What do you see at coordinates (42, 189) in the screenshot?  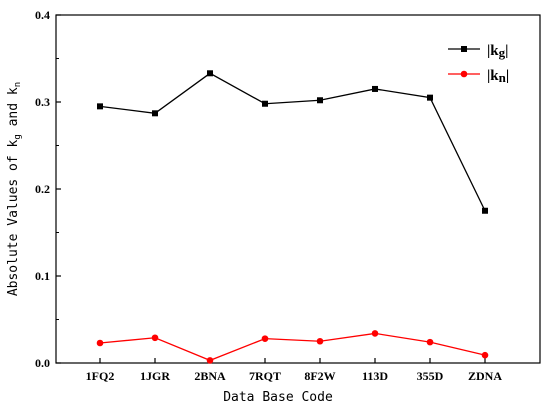 I see `y-tick-label: 0.2` at bounding box center [42, 189].